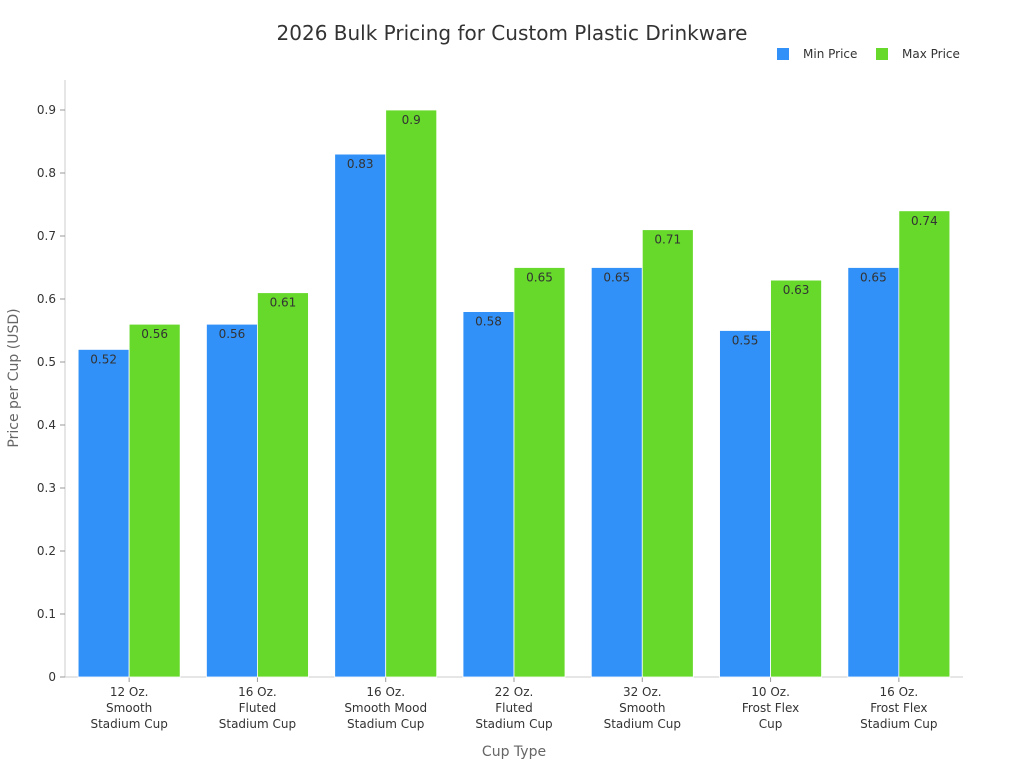  Describe the element at coordinates (46, 425) in the screenshot. I see `y-tick-label: 0.4` at that location.